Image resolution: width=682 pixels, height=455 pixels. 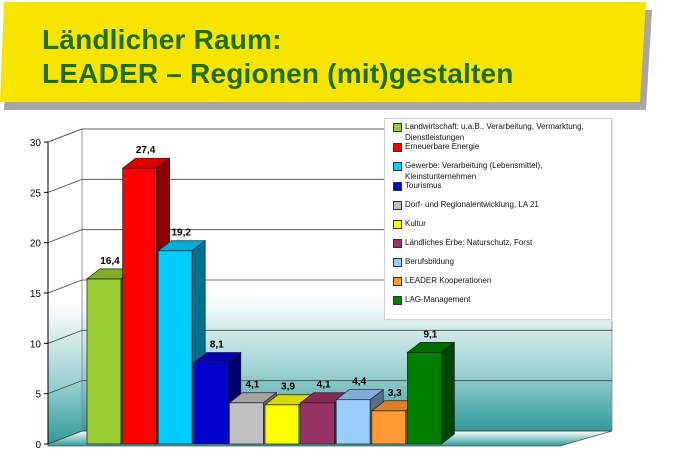 I want to click on legend-label: Erneuerbare Energie, so click(x=442, y=146).